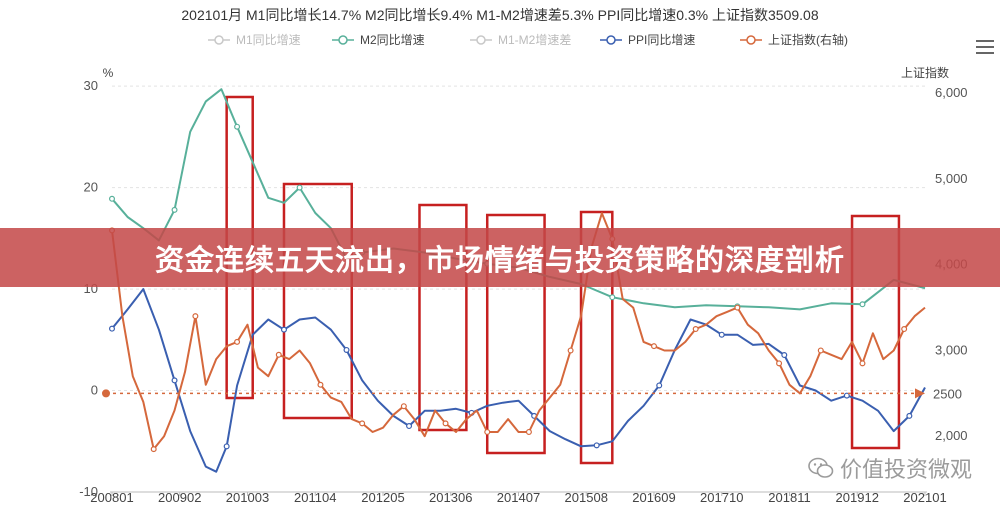  Describe the element at coordinates (920, 393) in the screenshot. I see `reference-arrow` at that location.